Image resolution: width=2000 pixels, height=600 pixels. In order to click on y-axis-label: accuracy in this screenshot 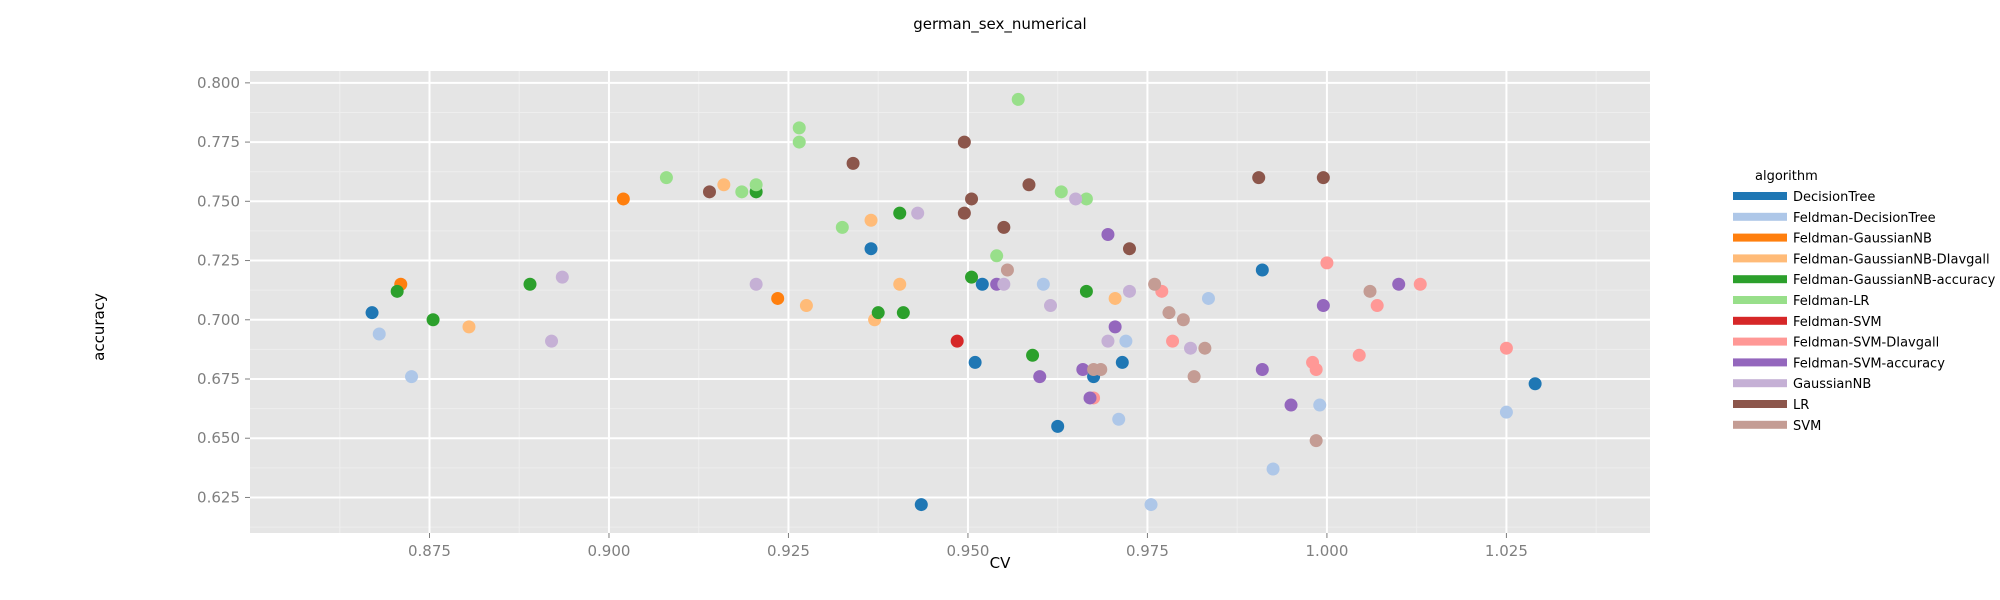, I will do `click(99, 327)`.